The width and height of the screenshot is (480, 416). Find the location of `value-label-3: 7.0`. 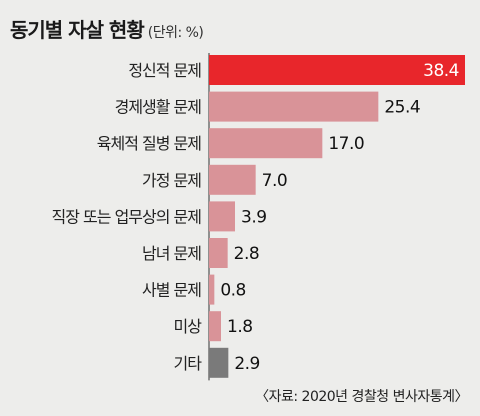

value-label-3: 7.0 is located at coordinates (275, 181).